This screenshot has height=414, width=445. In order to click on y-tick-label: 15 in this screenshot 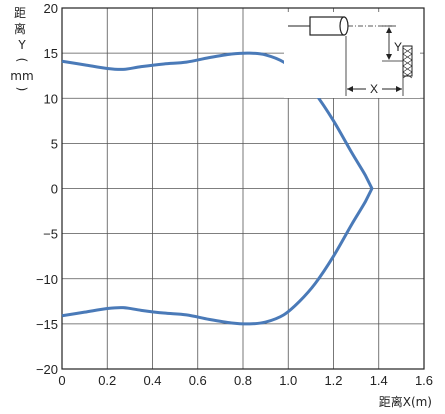, I will do `click(51, 53)`.